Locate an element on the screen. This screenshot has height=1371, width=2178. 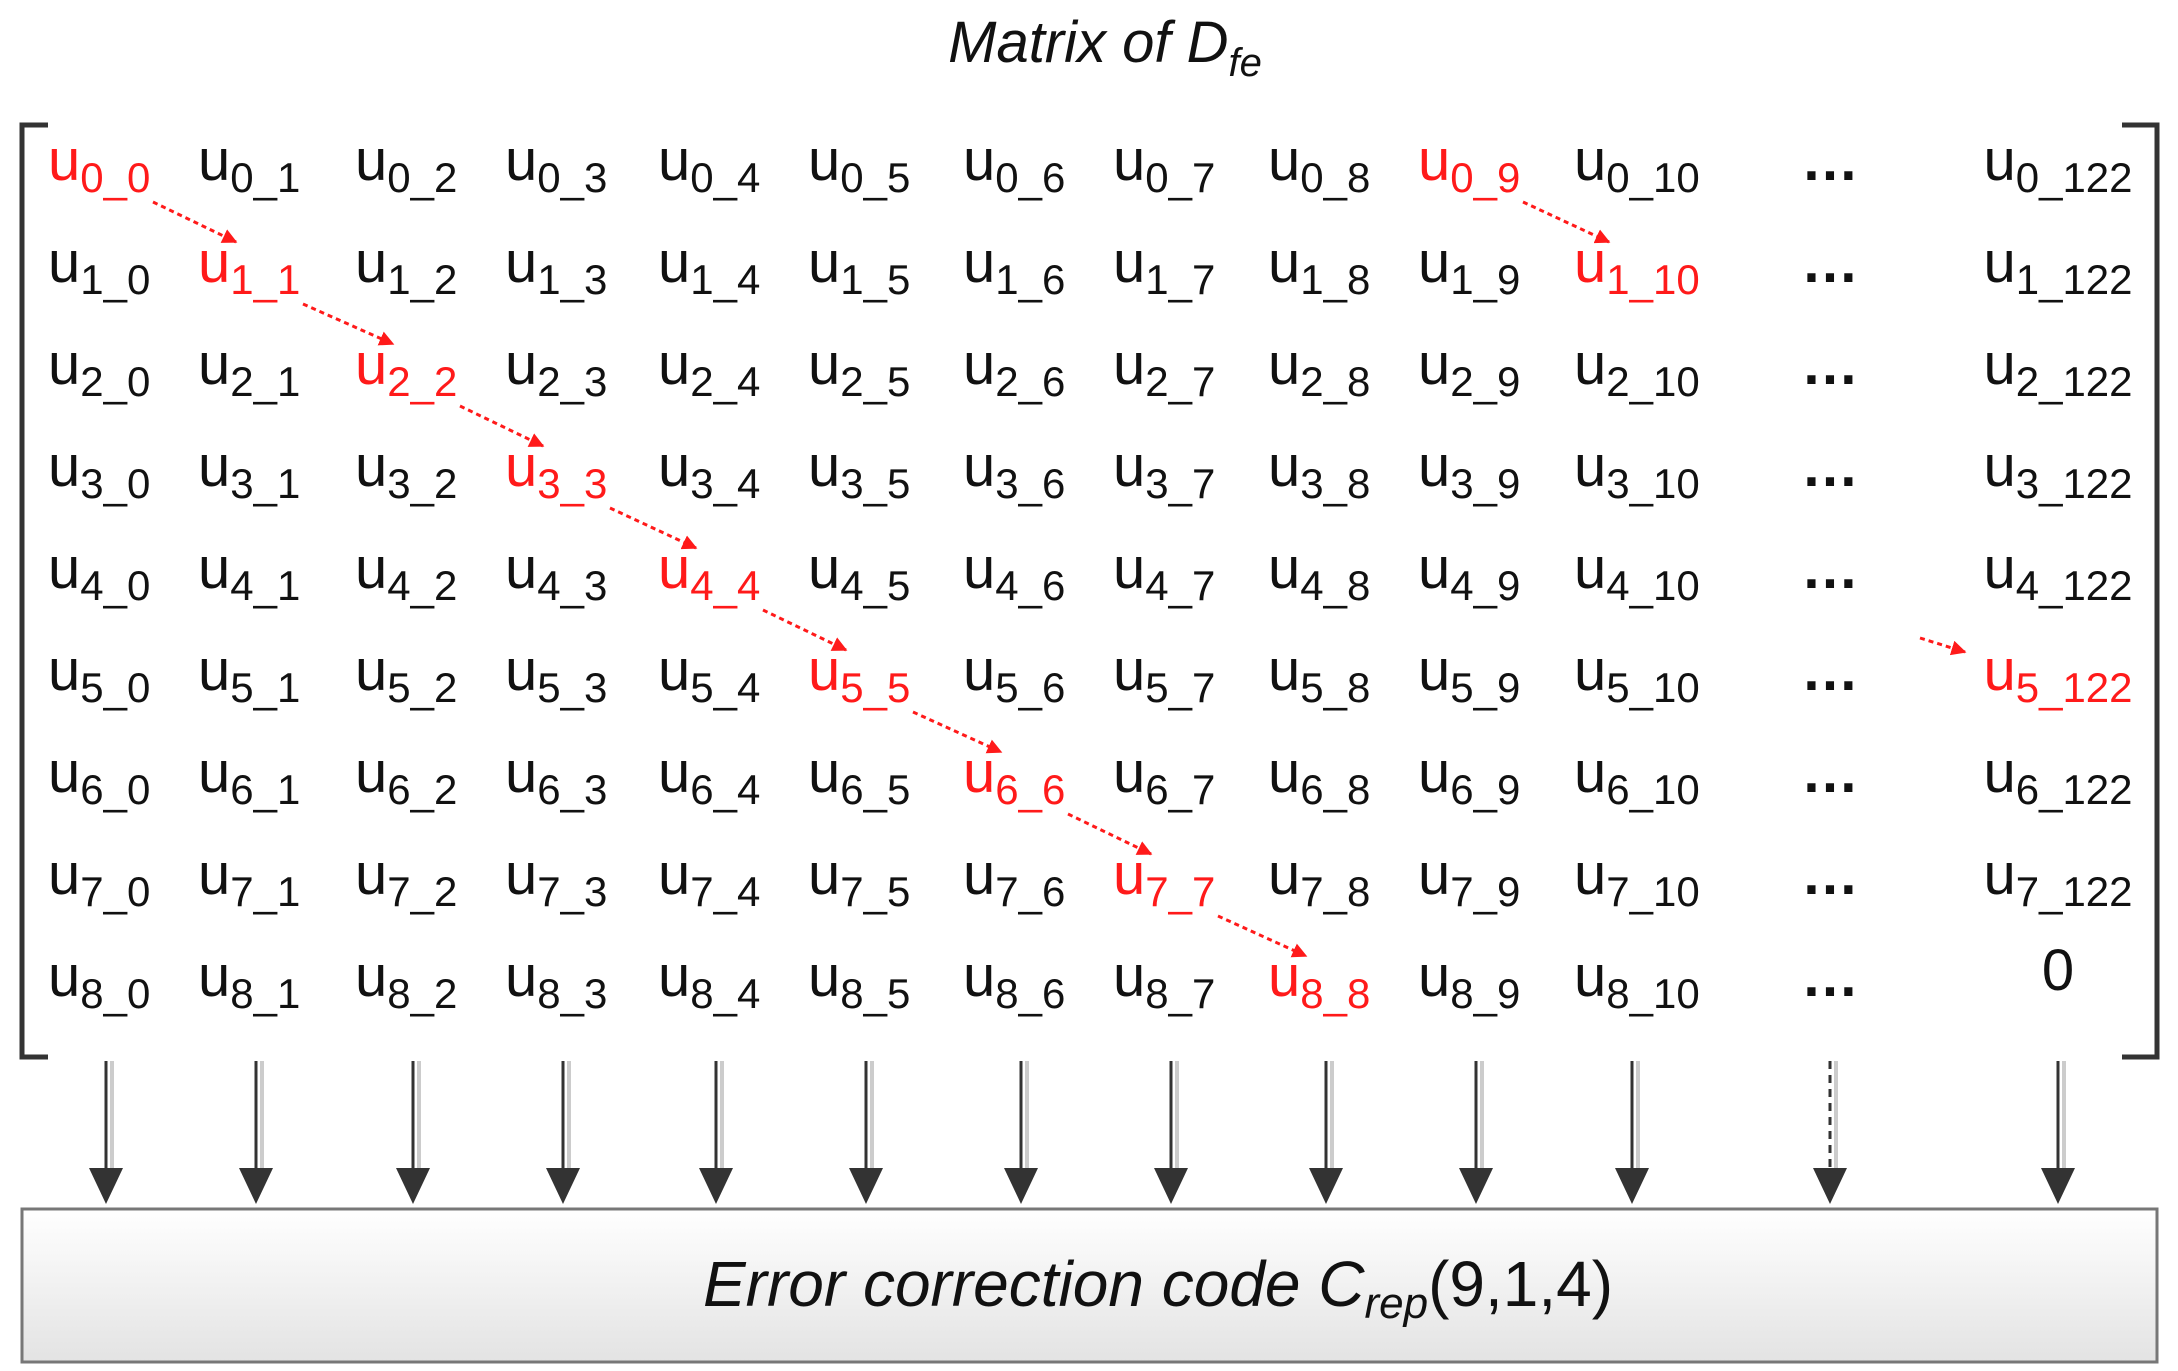
matrix-cell: u6_4 is located at coordinates (709, 776).